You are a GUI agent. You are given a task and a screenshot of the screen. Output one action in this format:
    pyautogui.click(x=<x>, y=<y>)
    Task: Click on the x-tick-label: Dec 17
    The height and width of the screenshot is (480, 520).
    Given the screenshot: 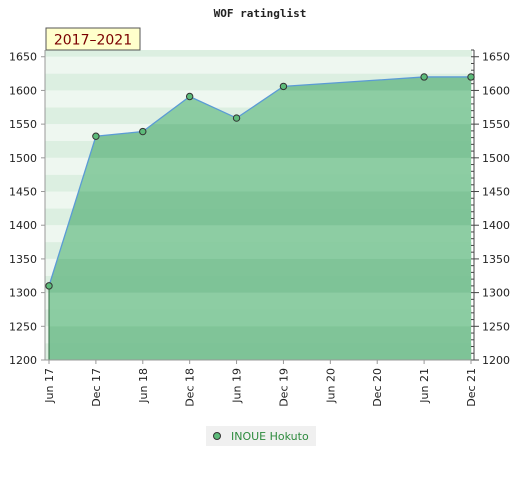 What is the action you would take?
    pyautogui.click(x=96, y=387)
    